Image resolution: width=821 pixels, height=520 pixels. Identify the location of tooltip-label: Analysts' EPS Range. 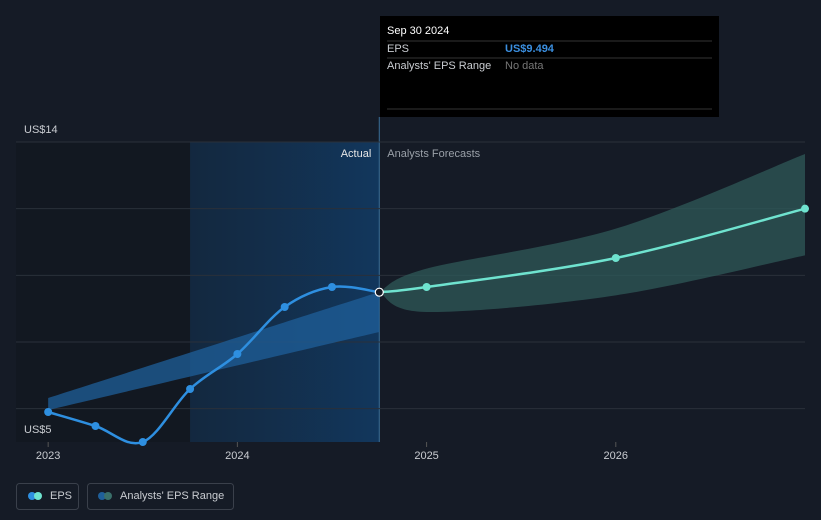
(439, 66).